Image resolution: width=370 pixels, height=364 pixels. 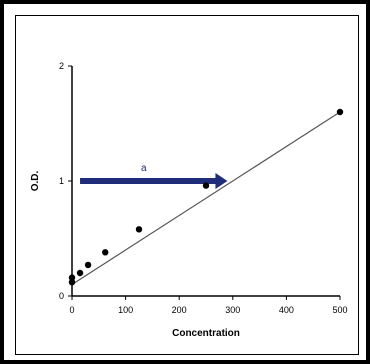 I want to click on x-axis-title: Concentration, so click(x=206, y=333).